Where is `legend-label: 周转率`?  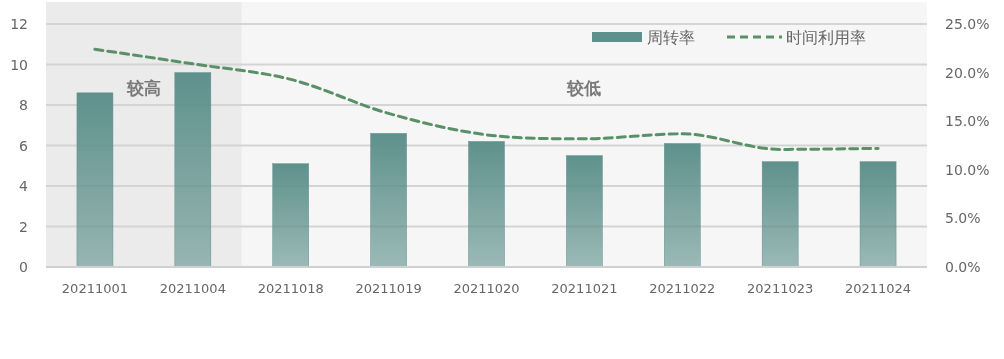 legend-label: 周转率 is located at coordinates (671, 37).